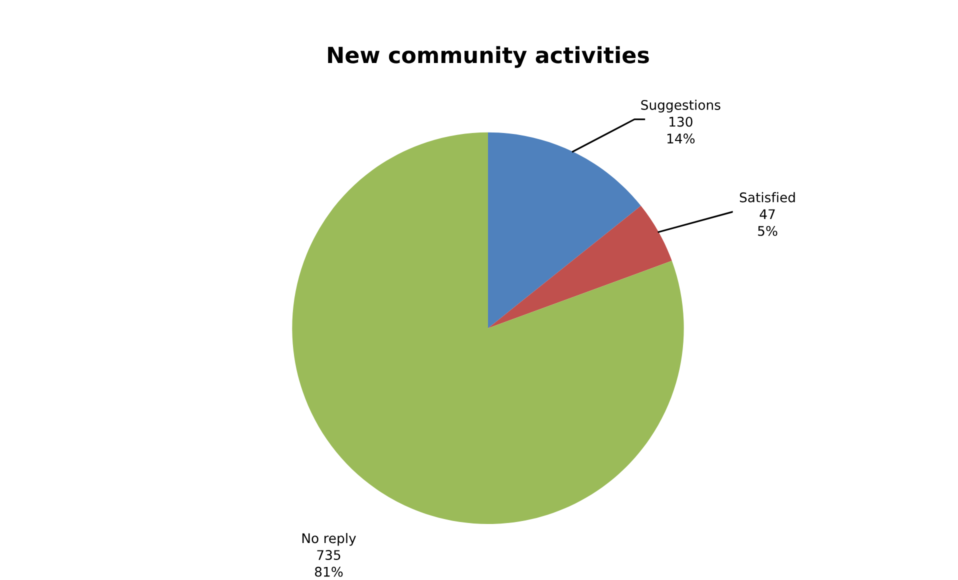 Image resolution: width=958 pixels, height=580 pixels. What do you see at coordinates (488, 57) in the screenshot?
I see `chart-title: New community activities` at bounding box center [488, 57].